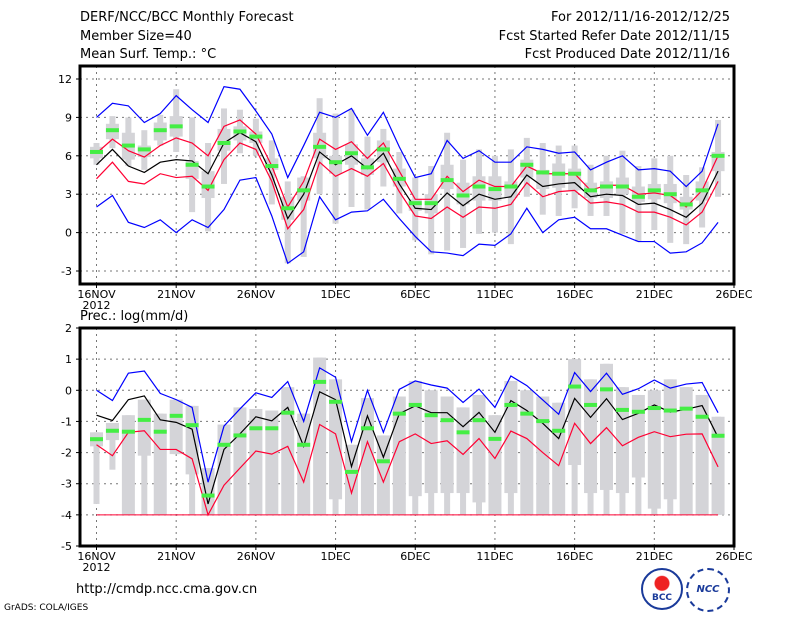 The image size is (800, 618). What do you see at coordinates (68, 359) in the screenshot?
I see `y-tick-label: 1` at bounding box center [68, 359].